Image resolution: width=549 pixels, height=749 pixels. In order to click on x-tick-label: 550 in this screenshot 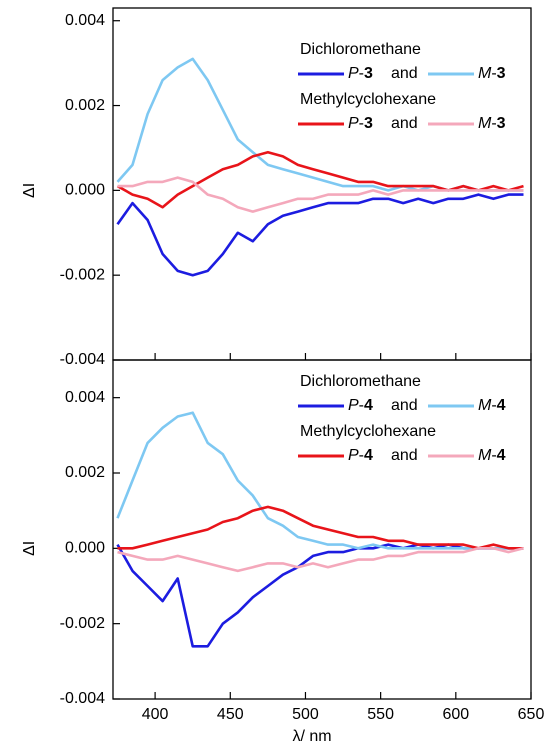, I will do `click(380, 714)`.